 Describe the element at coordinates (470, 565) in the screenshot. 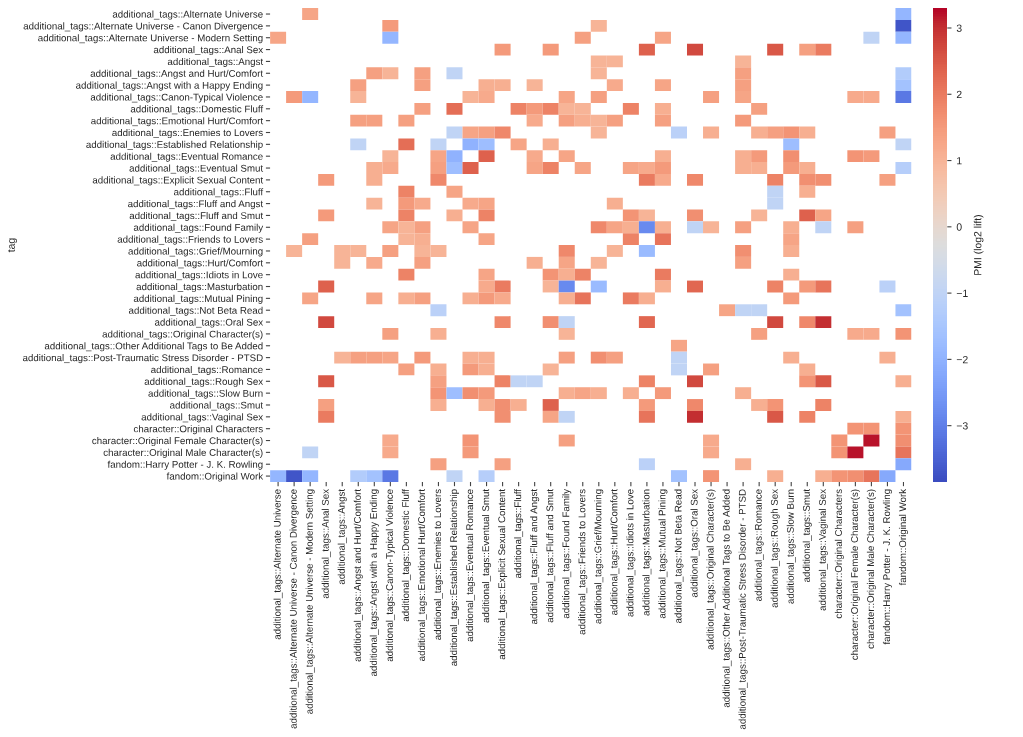

I see `x-tick-label: additional_tags::Eventual Romance` at that location.